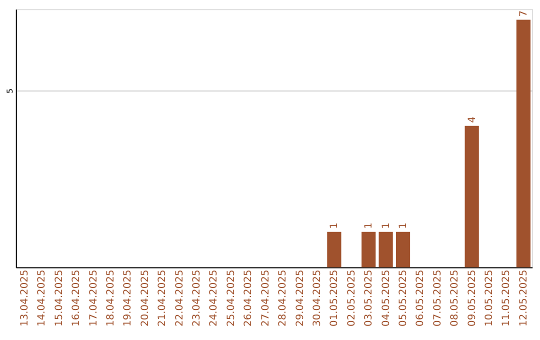 The image size is (540, 340). Describe the element at coordinates (317, 298) in the screenshot. I see `x-tick-label: 30.04.2025` at that location.